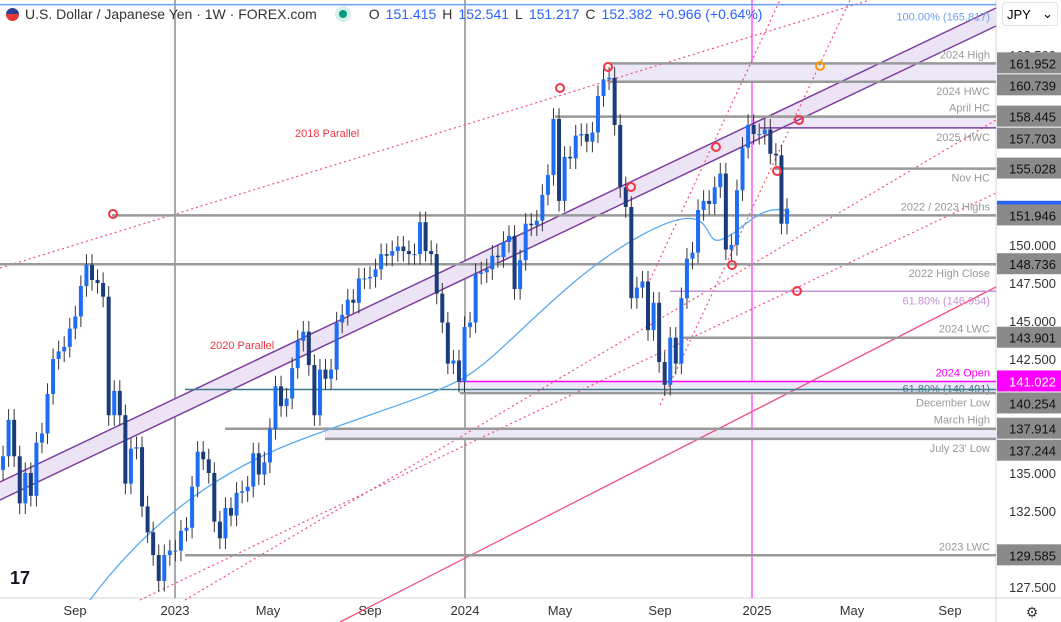  I want to click on level-label: Nov HC, so click(970, 179).